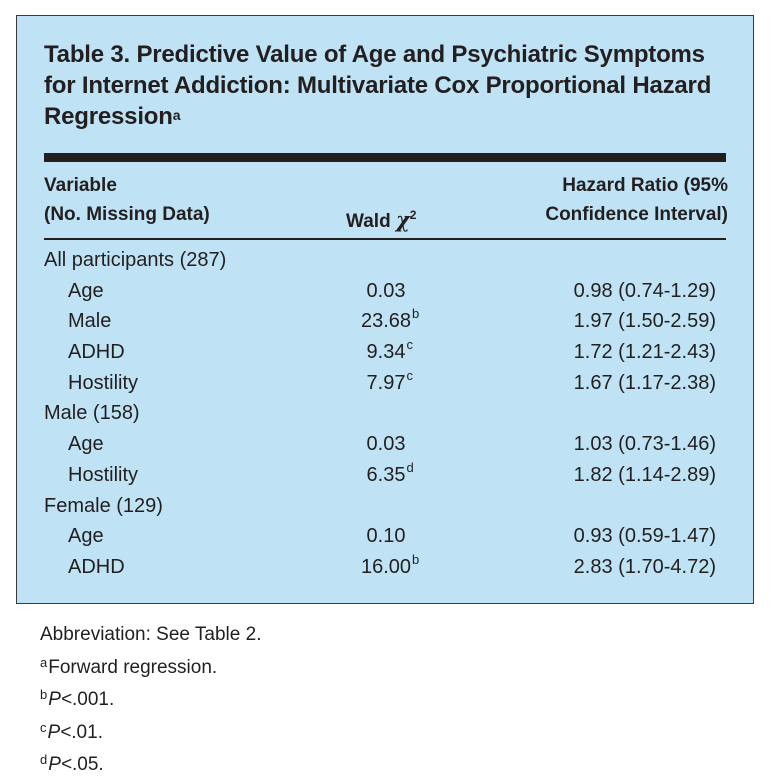 The image size is (772, 779). I want to click on footnote: cP<.01., so click(150, 730).